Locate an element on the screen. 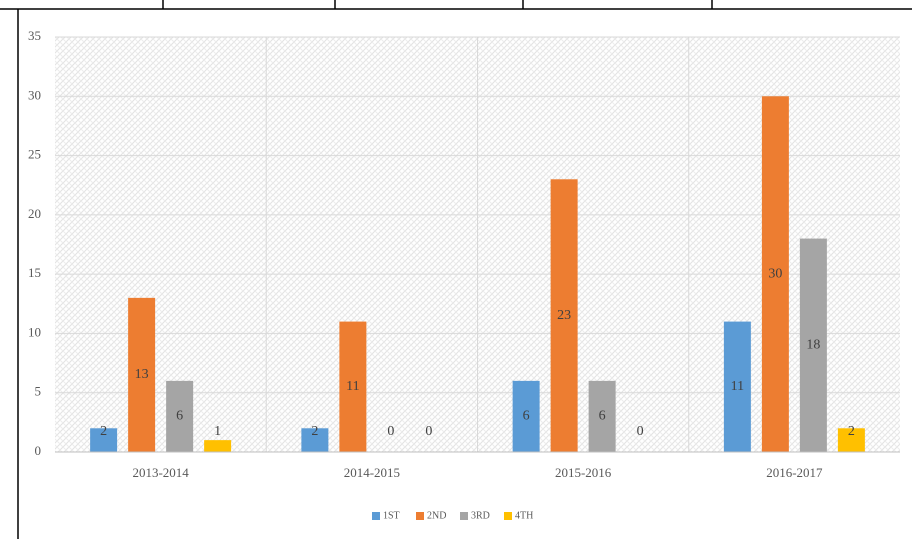  y-tick-label: 15 is located at coordinates (34, 272).